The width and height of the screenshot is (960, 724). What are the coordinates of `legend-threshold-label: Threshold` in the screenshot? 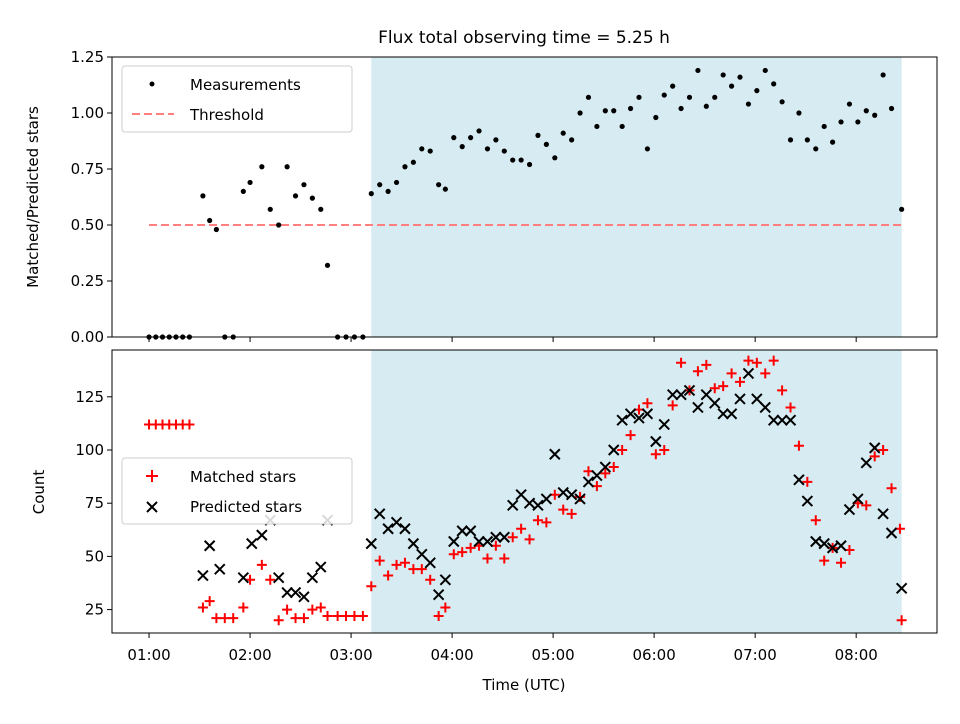 It's located at (226, 115).